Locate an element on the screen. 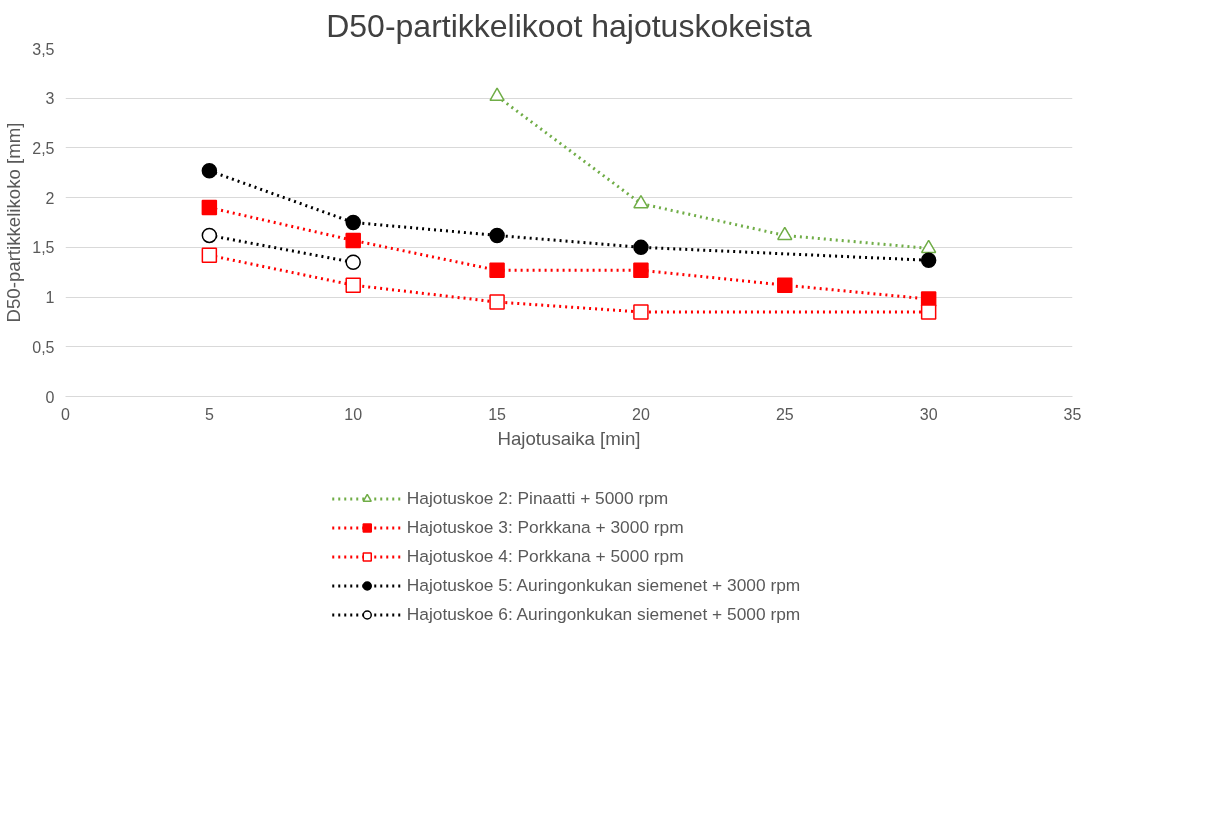 The image size is (1208, 816). y-tick-label: 3 is located at coordinates (50, 99).